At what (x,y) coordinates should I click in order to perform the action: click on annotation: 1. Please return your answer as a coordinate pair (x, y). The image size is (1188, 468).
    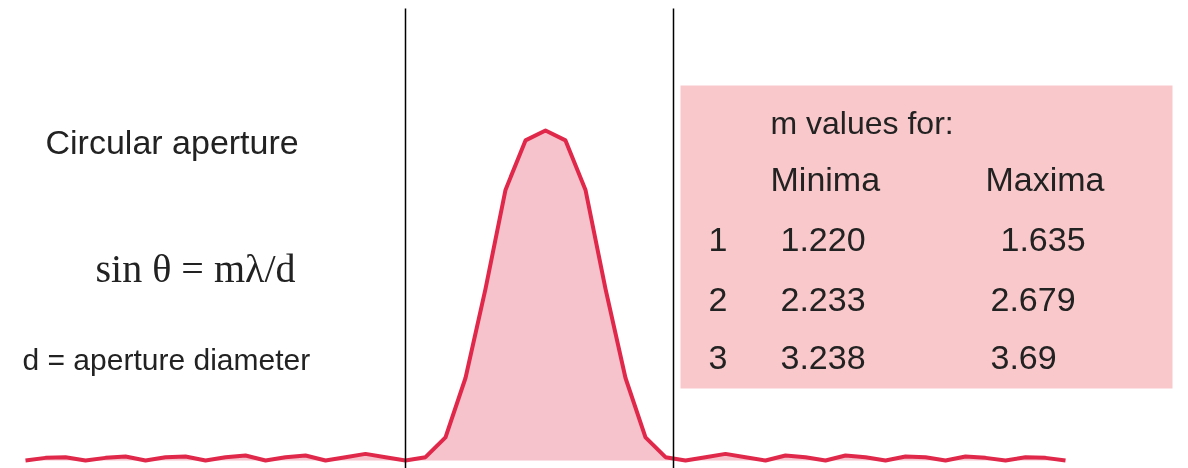
    Looking at the image, I should click on (718, 238).